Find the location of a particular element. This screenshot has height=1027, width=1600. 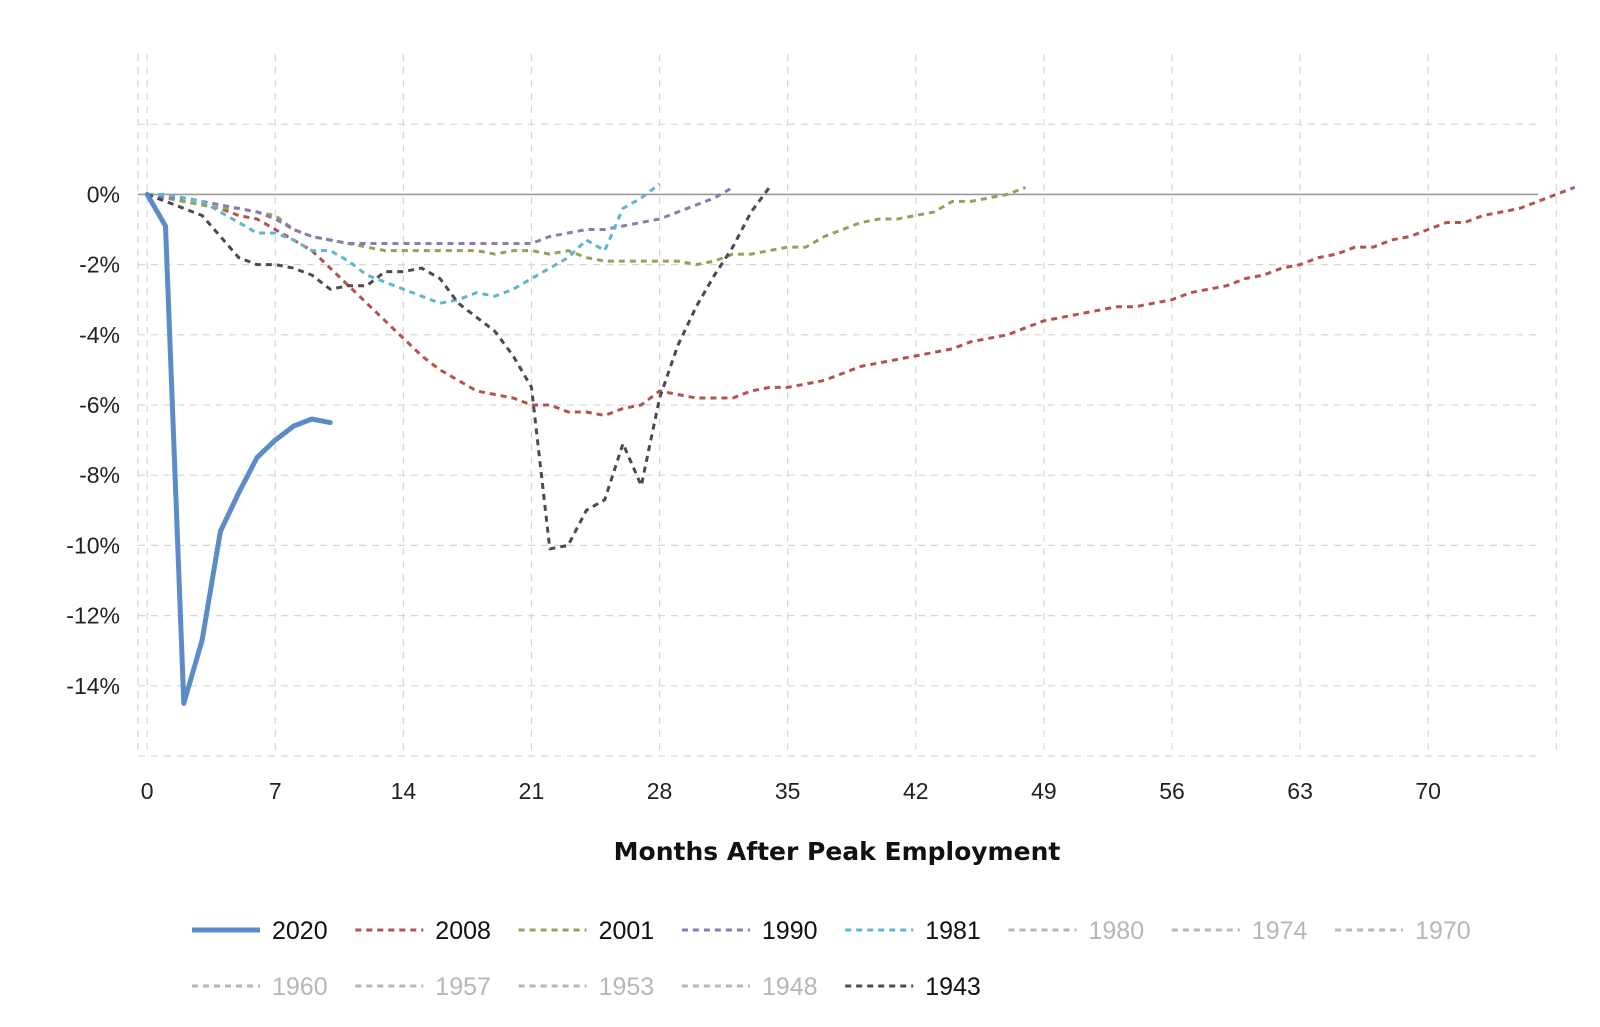

x-axis: 0 7 14 21 28 35 42 49 56 63 70 is located at coordinates (791, 791).